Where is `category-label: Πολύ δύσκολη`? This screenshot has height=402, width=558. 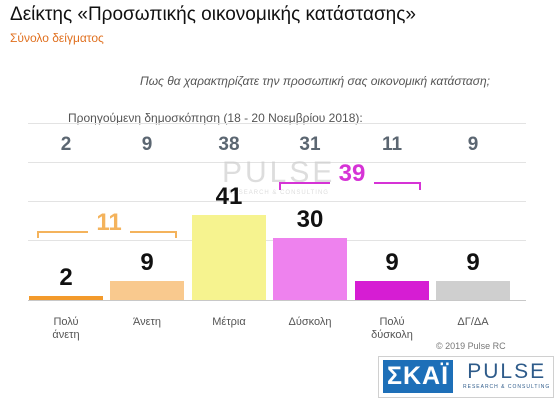
category-label: Πολύ δύσκολη is located at coordinates (392, 328).